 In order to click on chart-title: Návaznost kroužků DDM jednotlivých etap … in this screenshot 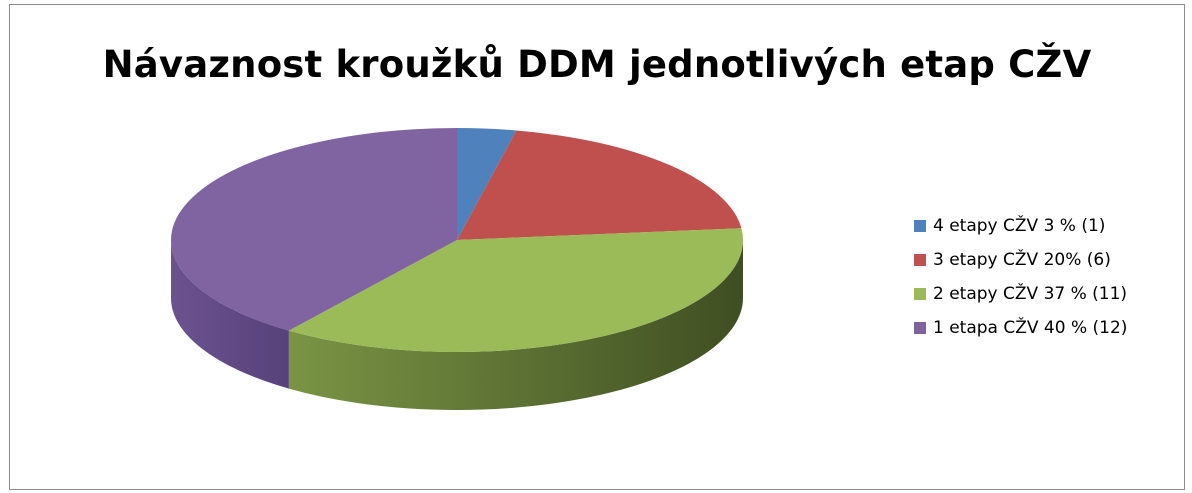, I will do `click(597, 64)`.